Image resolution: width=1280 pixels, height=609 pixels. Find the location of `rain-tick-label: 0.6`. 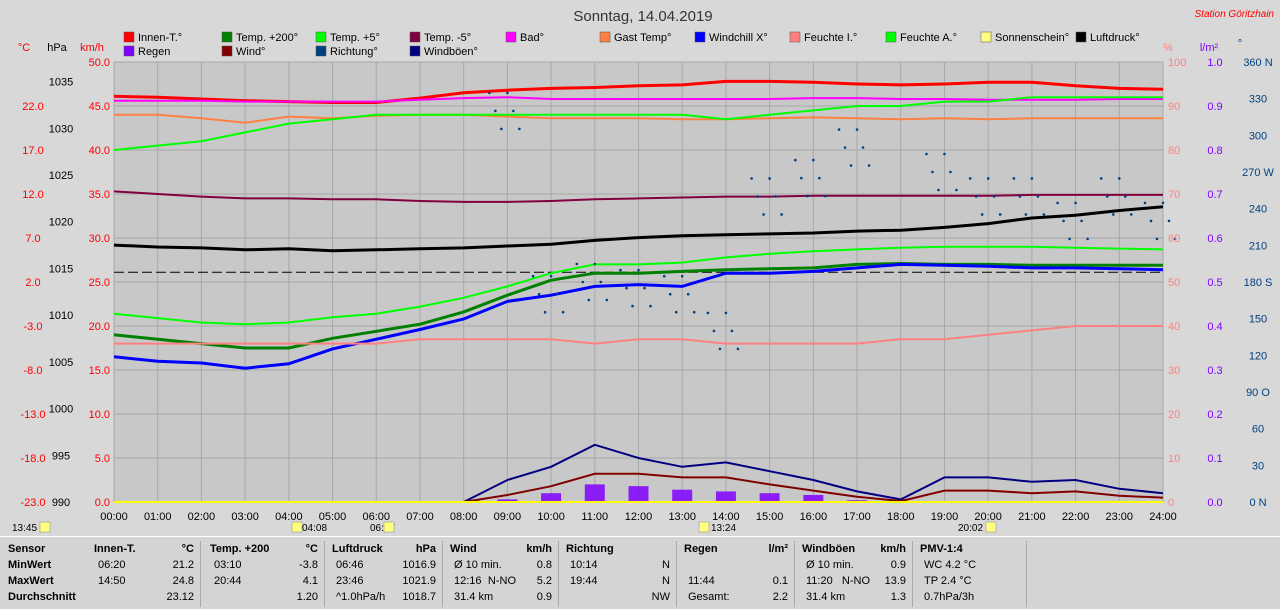

rain-tick-label: 0.6 is located at coordinates (1214, 239).